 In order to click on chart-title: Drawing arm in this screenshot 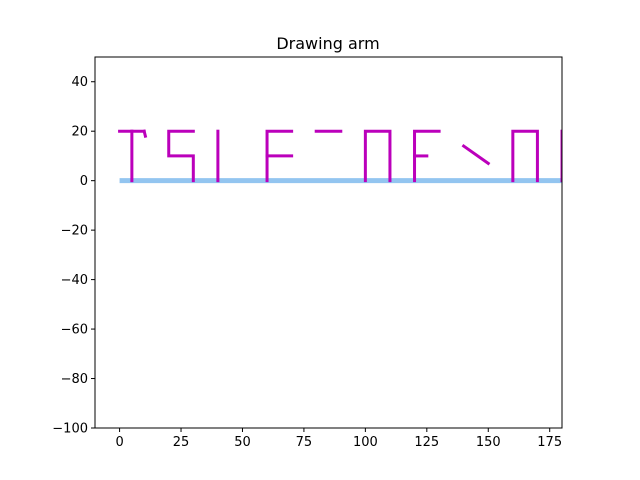, I will do `click(327, 43)`.